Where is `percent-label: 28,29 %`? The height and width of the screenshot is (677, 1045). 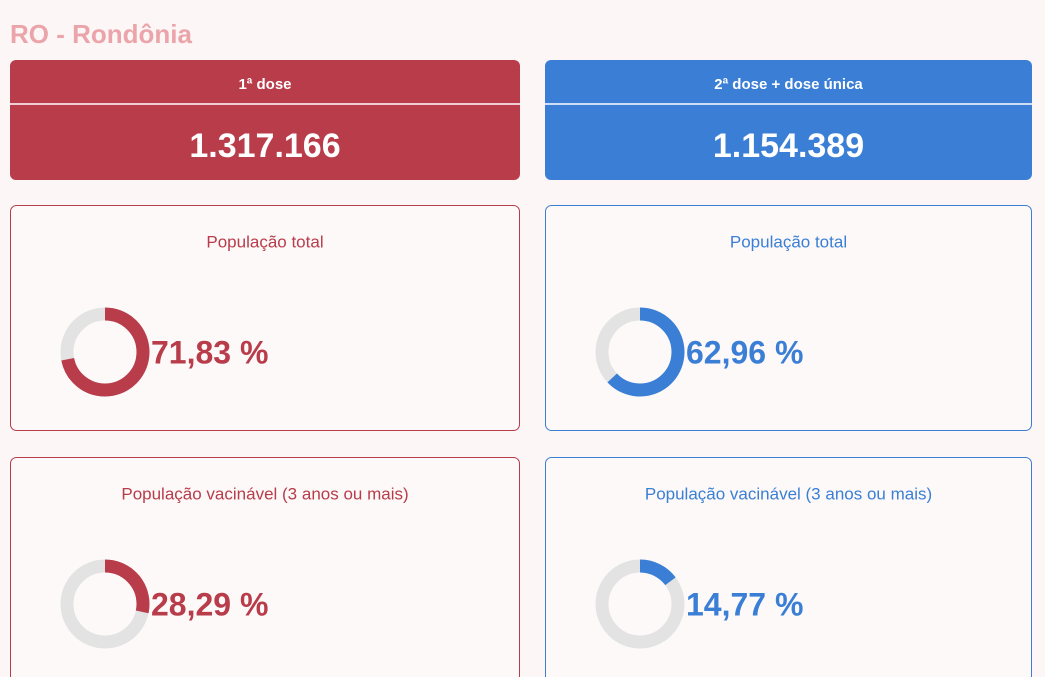 percent-label: 28,29 % is located at coordinates (209, 604).